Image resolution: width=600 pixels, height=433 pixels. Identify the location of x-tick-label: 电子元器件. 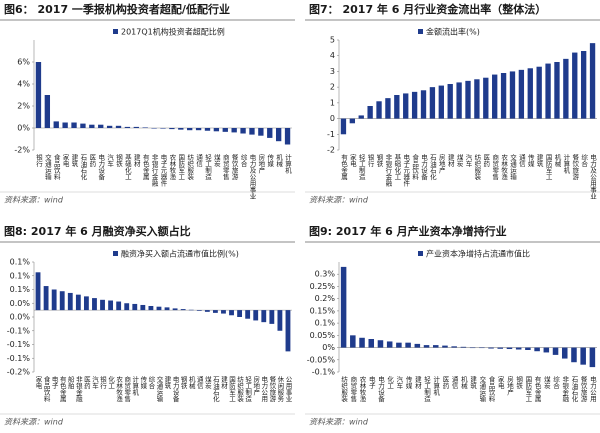
(163, 170).